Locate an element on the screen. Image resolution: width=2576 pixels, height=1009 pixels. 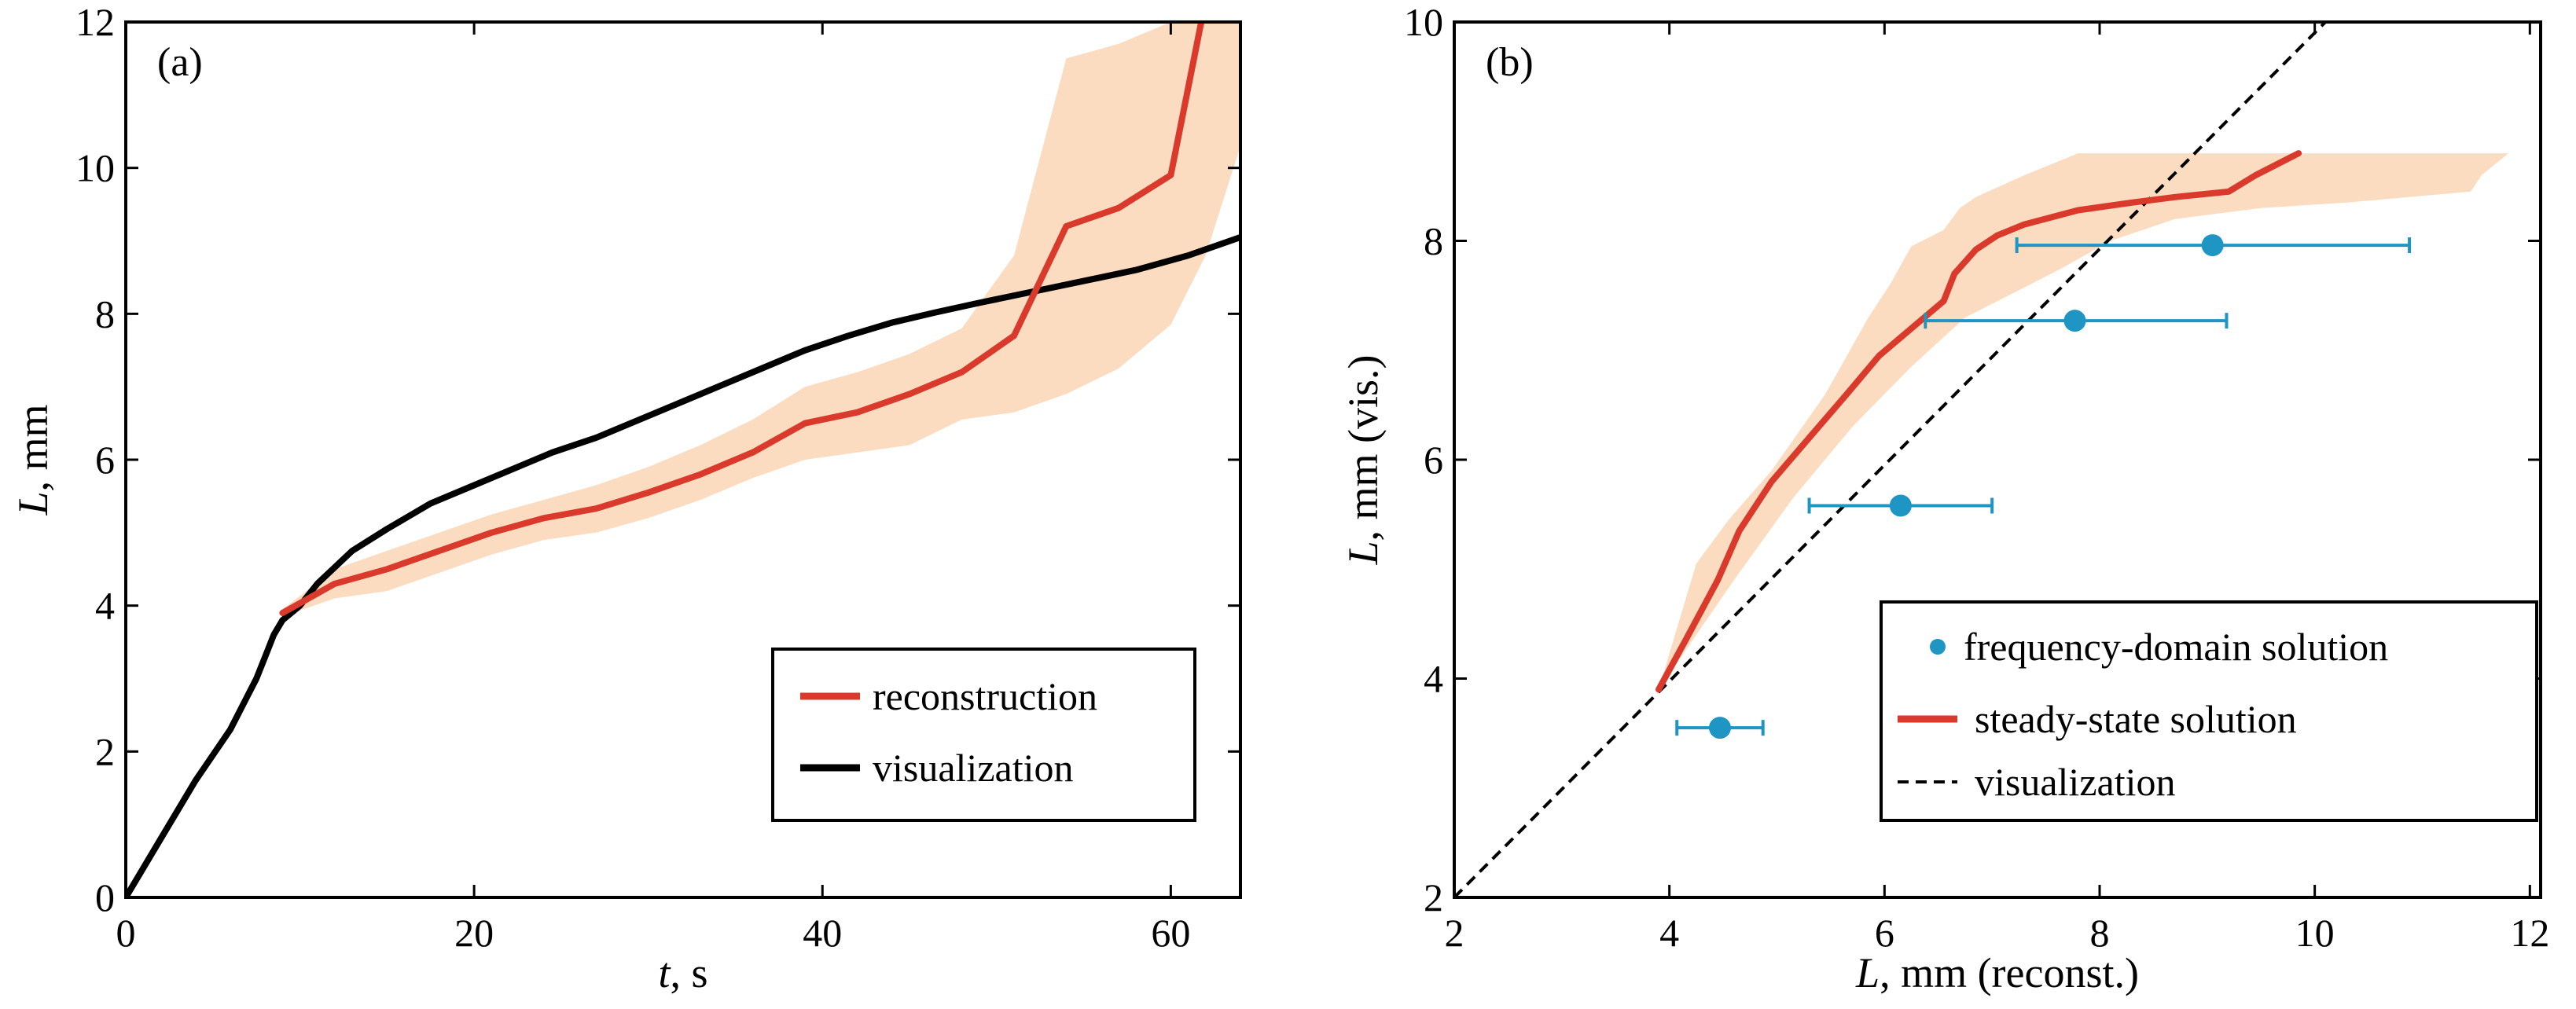
panel-b-x-tick-label: 2 is located at coordinates (1454, 933).